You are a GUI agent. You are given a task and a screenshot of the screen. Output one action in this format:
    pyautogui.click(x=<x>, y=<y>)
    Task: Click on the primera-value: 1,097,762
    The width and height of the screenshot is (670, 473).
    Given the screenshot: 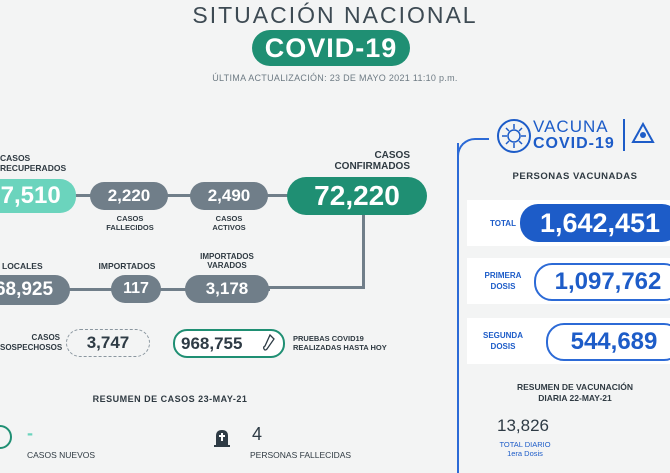 What is the action you would take?
    pyautogui.click(x=602, y=282)
    